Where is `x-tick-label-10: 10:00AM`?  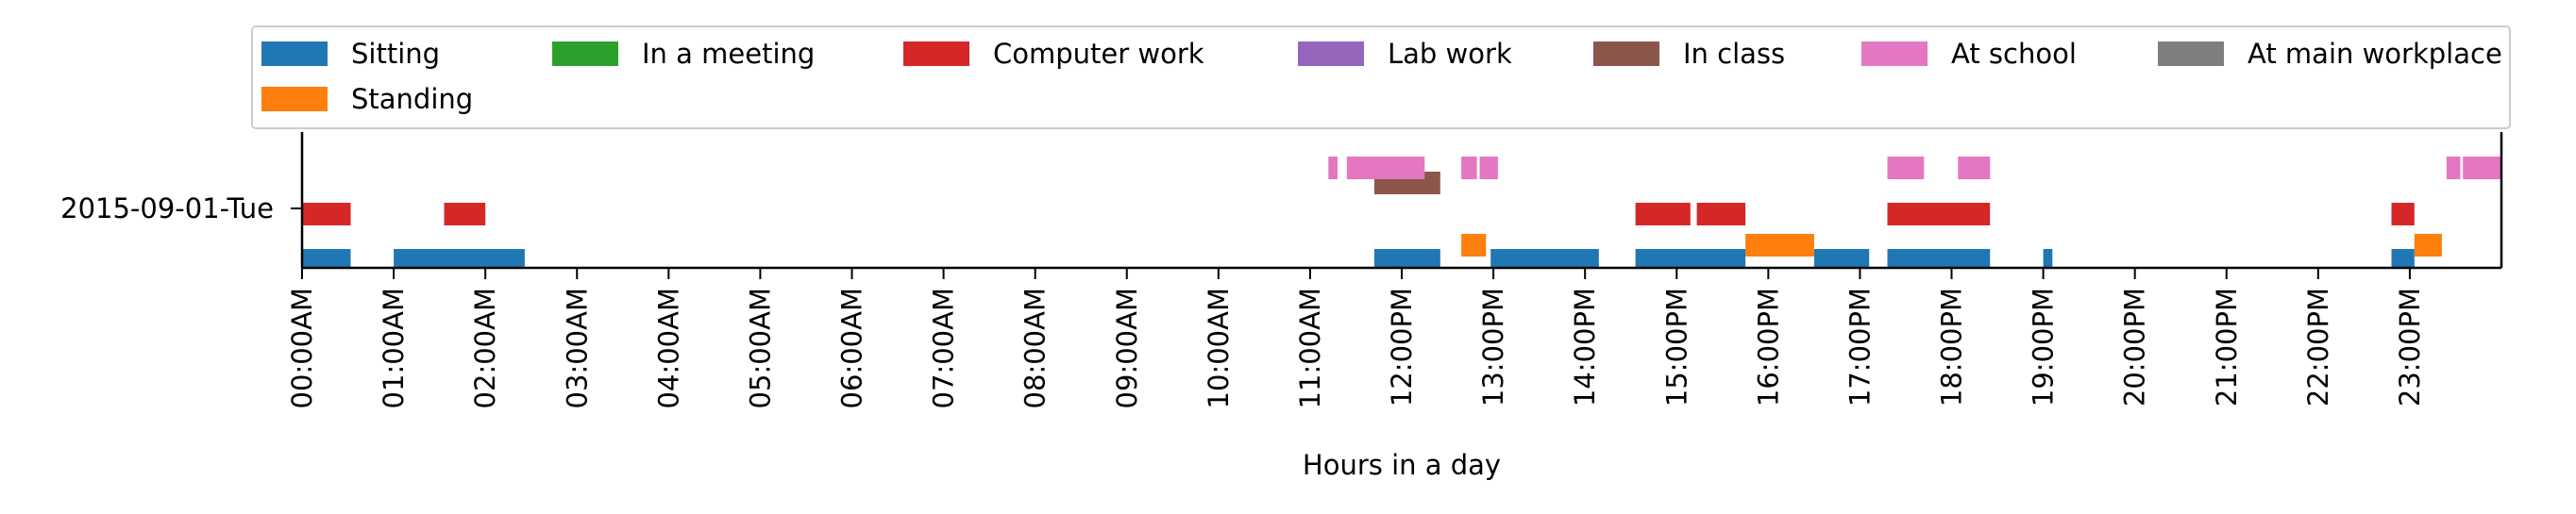 x-tick-label-10: 10:00AM is located at coordinates (1219, 348).